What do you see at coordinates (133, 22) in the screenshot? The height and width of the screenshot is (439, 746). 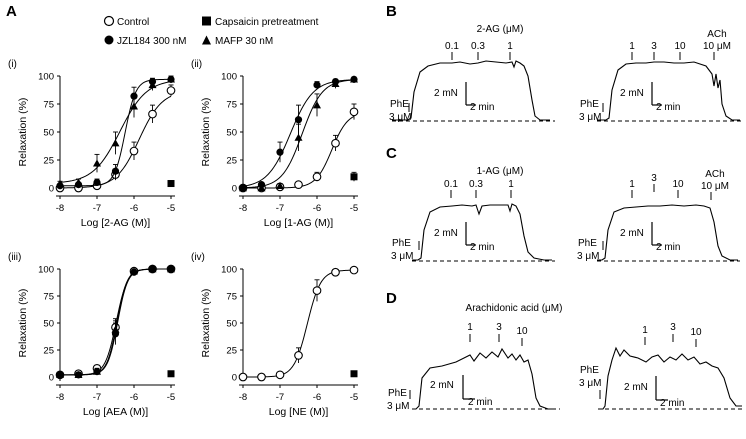 I see `legend-control-label: Control` at bounding box center [133, 22].